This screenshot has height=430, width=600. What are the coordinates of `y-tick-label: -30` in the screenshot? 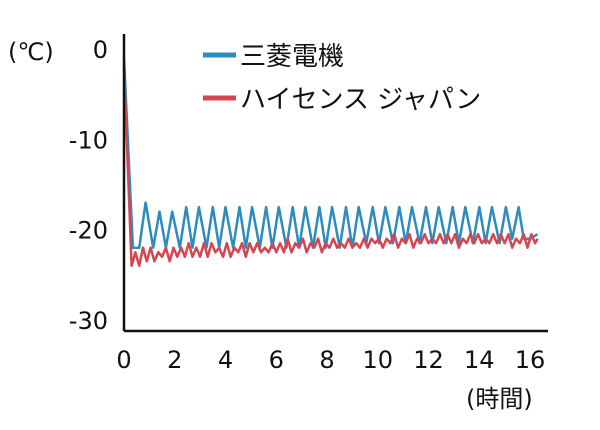 It's located at (88, 321).